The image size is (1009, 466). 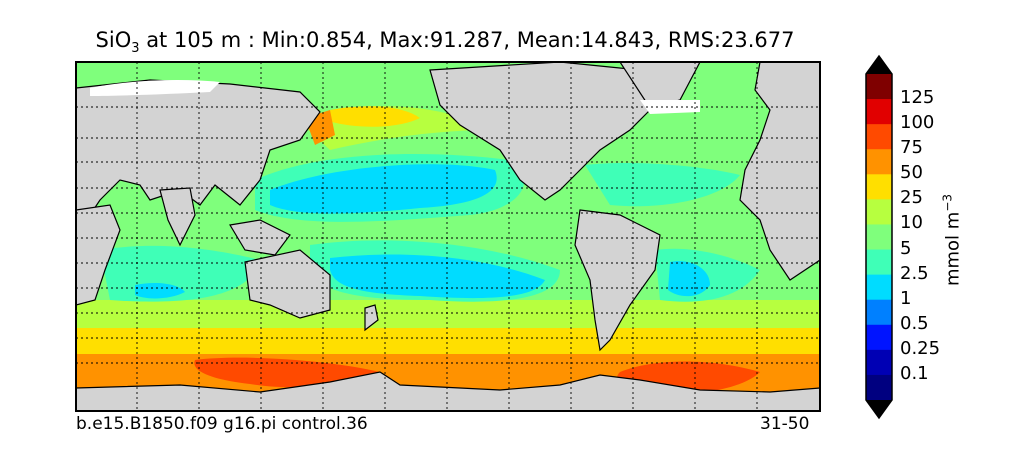 What do you see at coordinates (222, 424) in the screenshot?
I see `case-name: b.e15.B1850.f09 g16.pi control.36` at bounding box center [222, 424].